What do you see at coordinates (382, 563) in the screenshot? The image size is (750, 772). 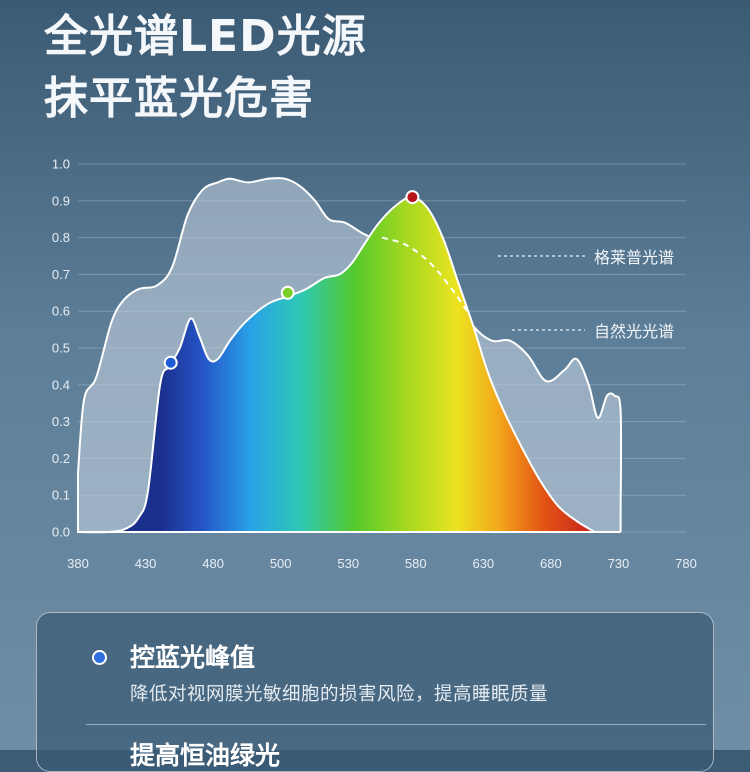 I see `x-tick-labels: 380 430 480 500 530 580 630 680 730 780` at bounding box center [382, 563].